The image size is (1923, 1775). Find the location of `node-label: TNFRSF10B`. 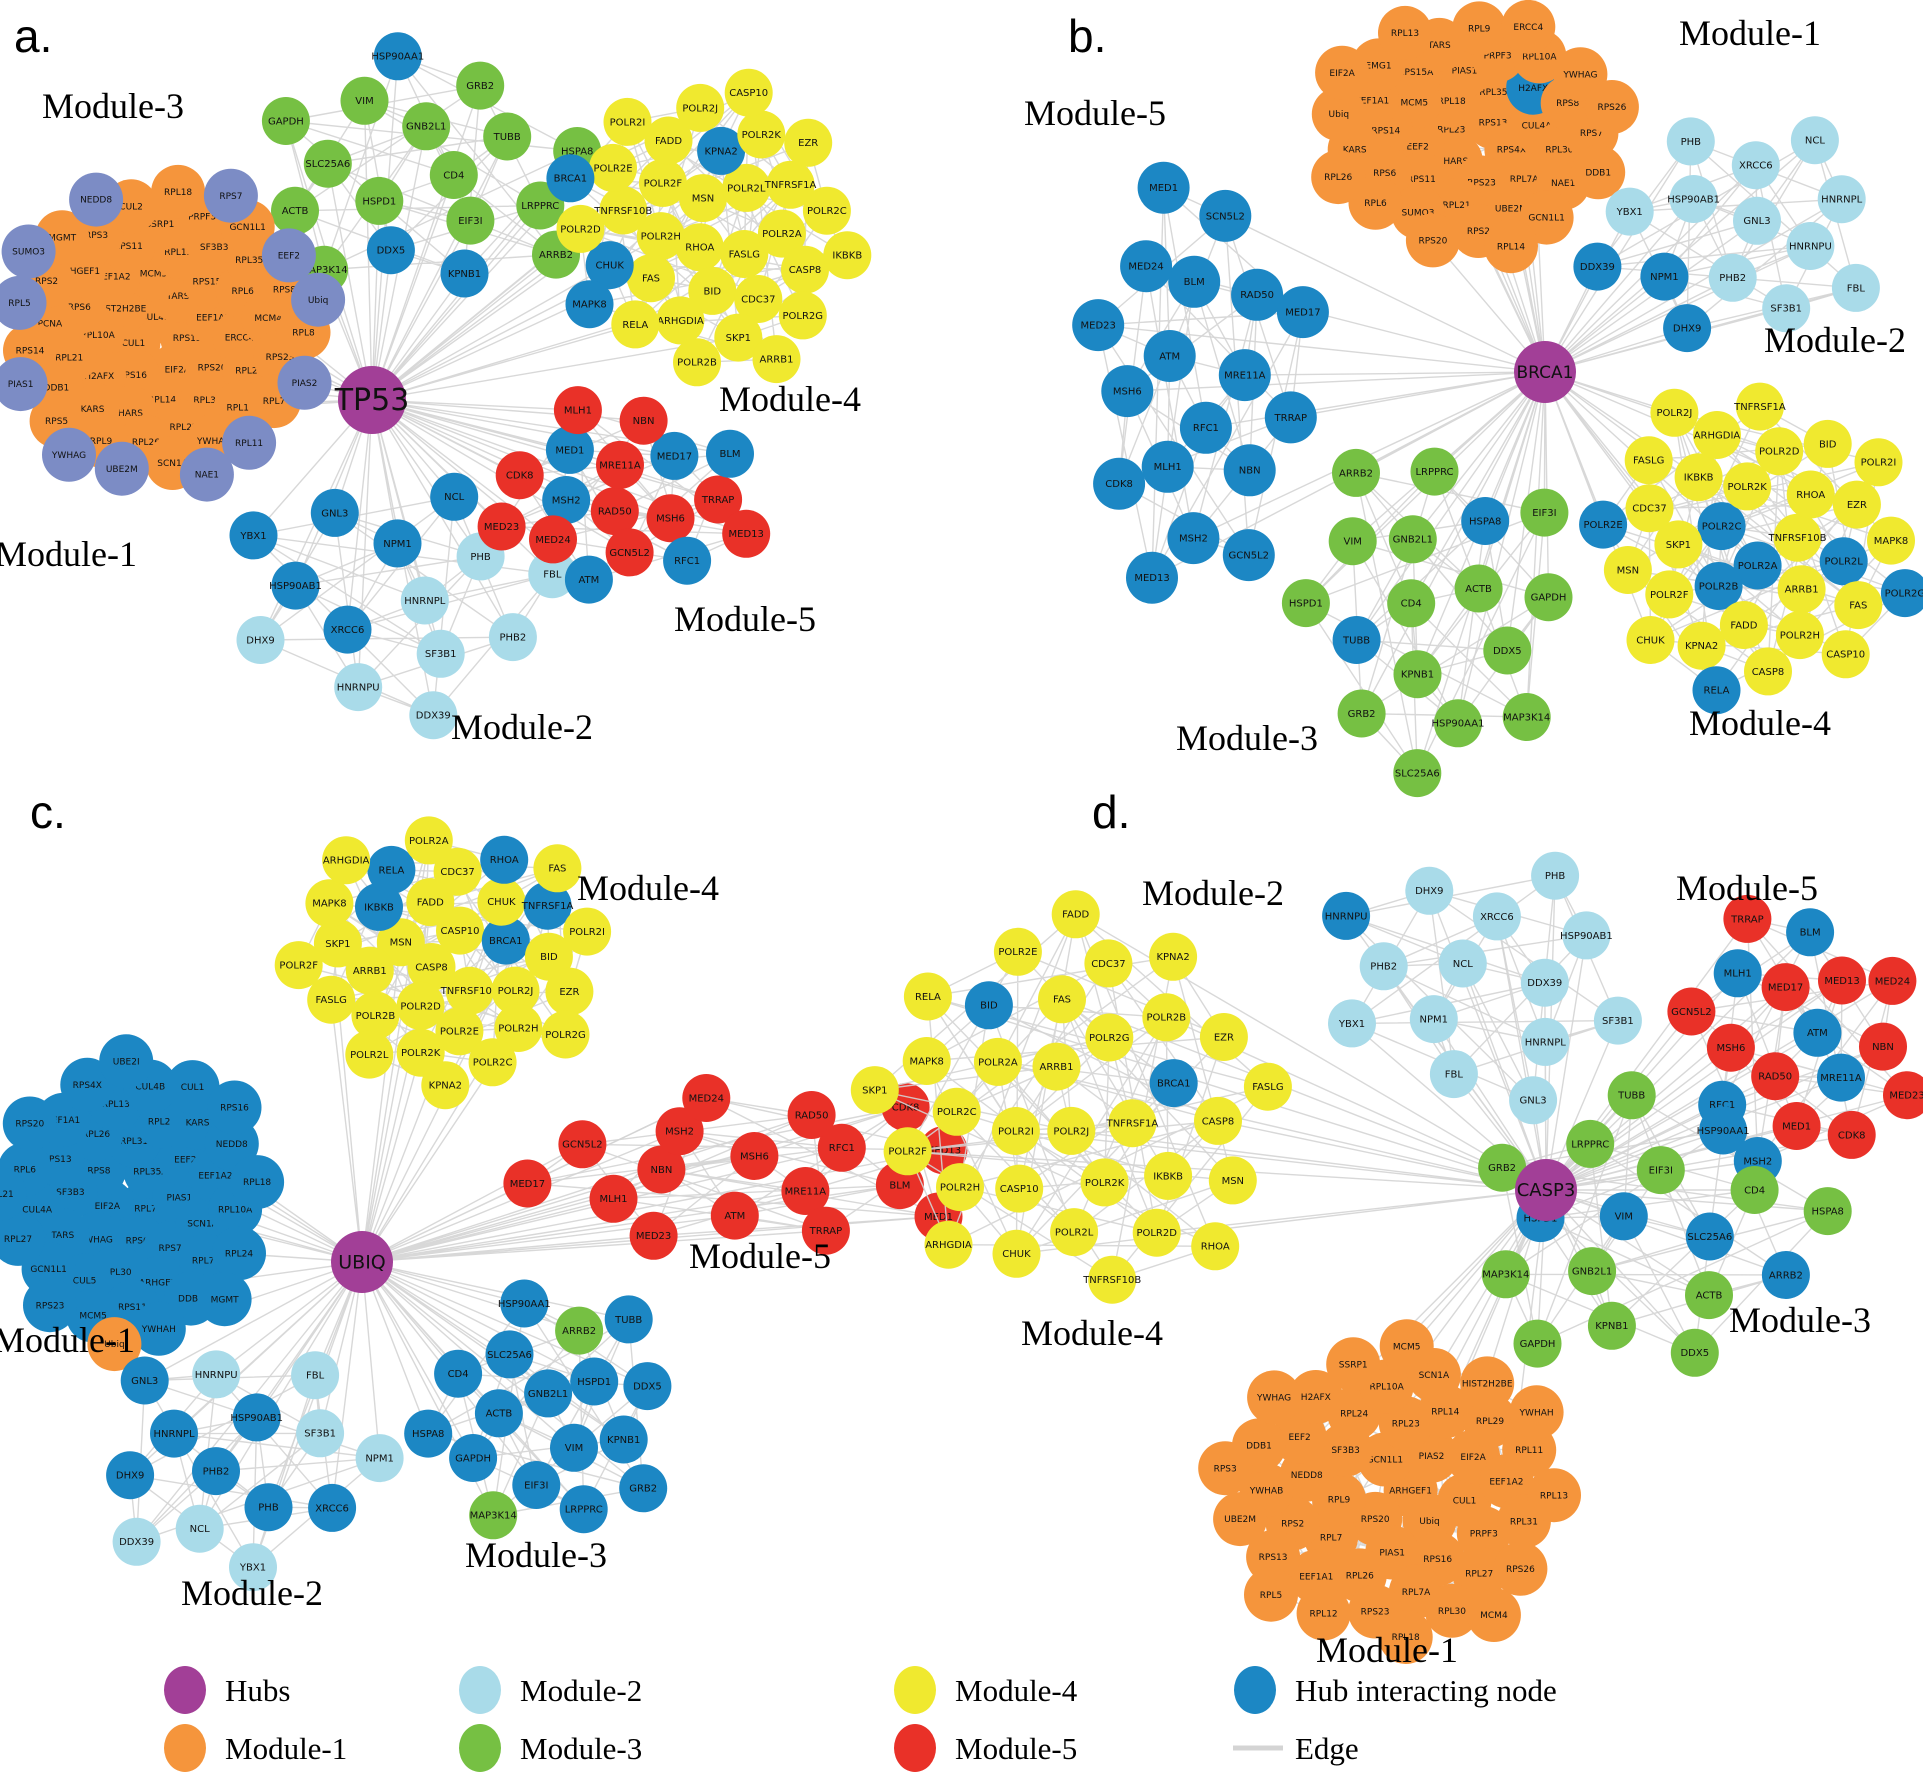

node-label: TNFRSF10B is located at coordinates (1797, 538).